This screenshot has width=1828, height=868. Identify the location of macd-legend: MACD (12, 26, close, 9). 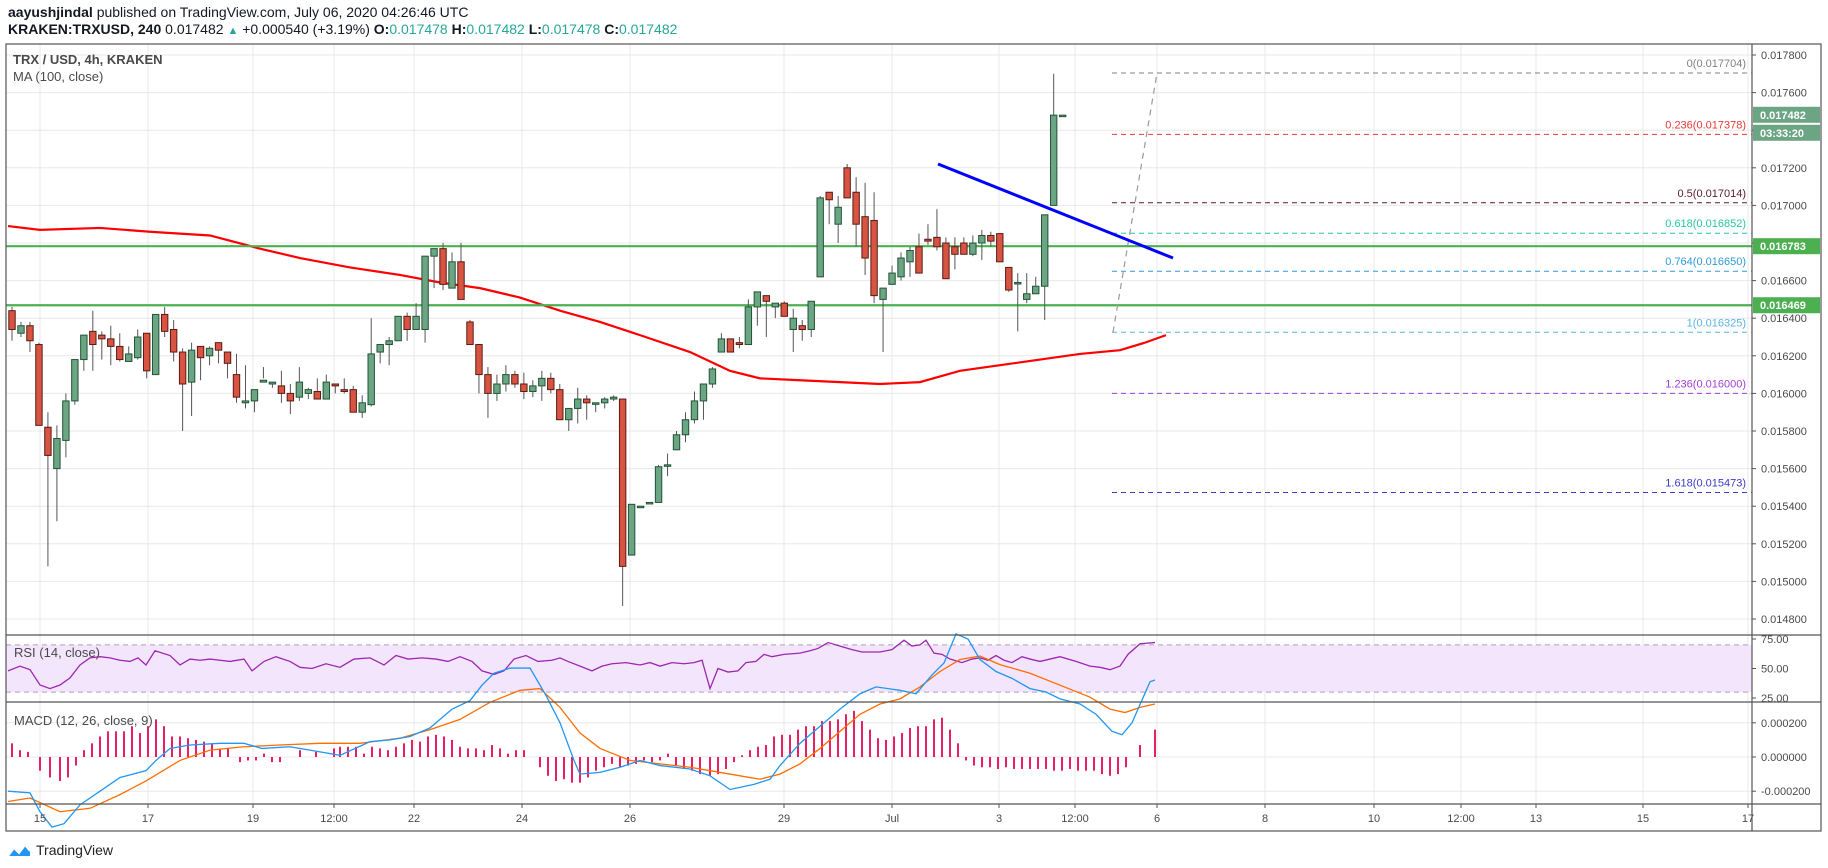
(83, 720).